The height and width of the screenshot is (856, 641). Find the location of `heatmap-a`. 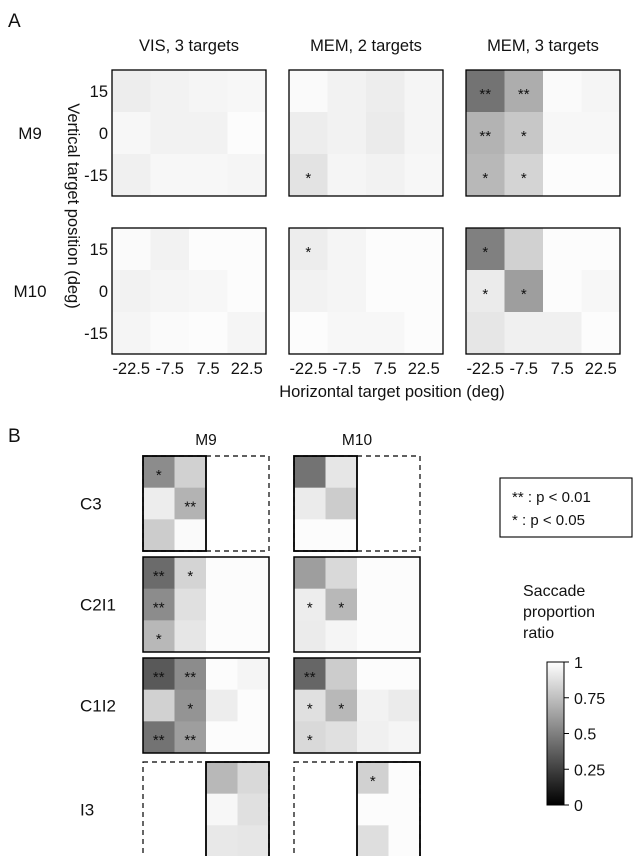

heatmap-a is located at coordinates (189, 133).